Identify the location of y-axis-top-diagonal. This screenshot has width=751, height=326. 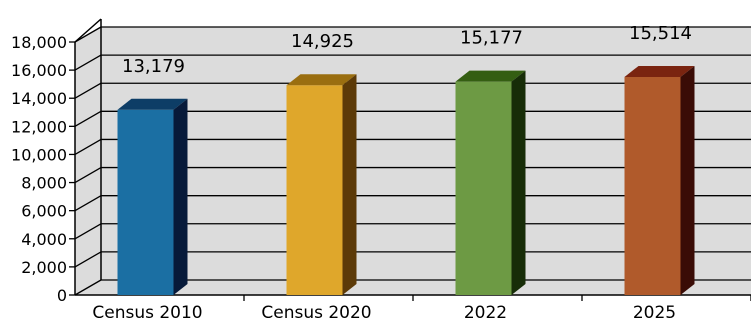
(88, 30).